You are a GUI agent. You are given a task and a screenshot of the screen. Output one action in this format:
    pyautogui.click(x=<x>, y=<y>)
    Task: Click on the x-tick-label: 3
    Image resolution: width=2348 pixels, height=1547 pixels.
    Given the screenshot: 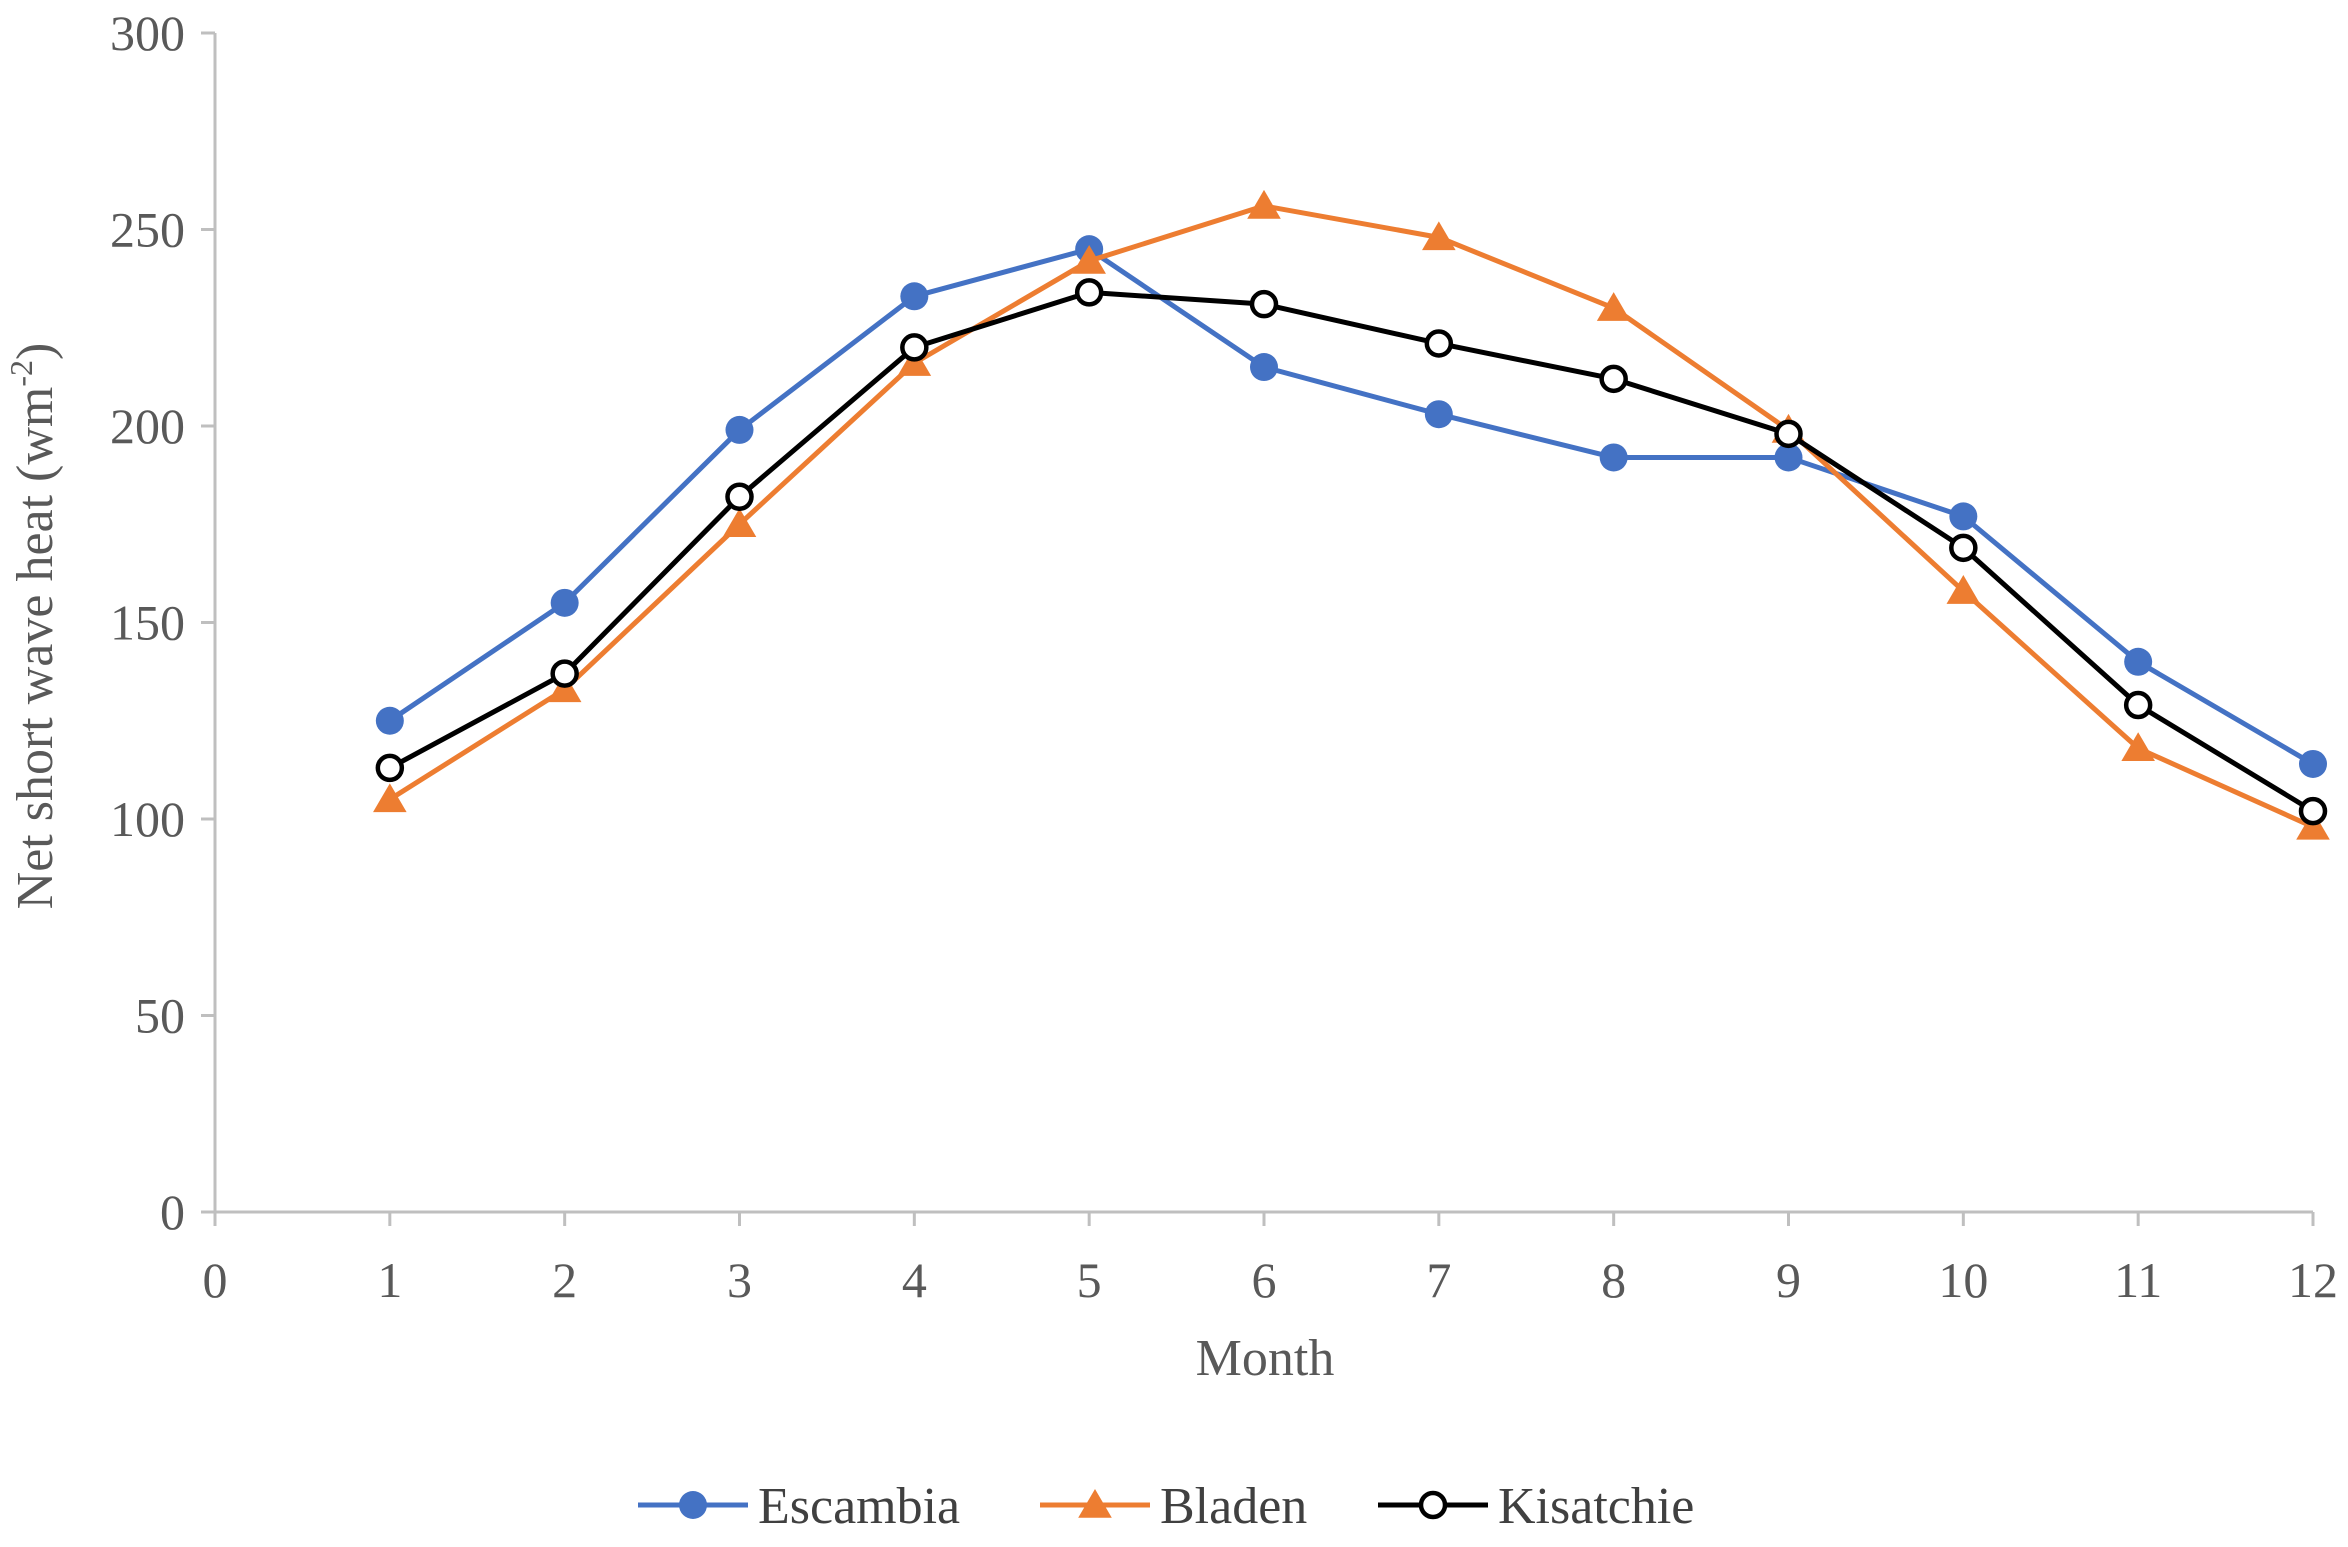 What is the action you would take?
    pyautogui.click(x=739, y=1280)
    